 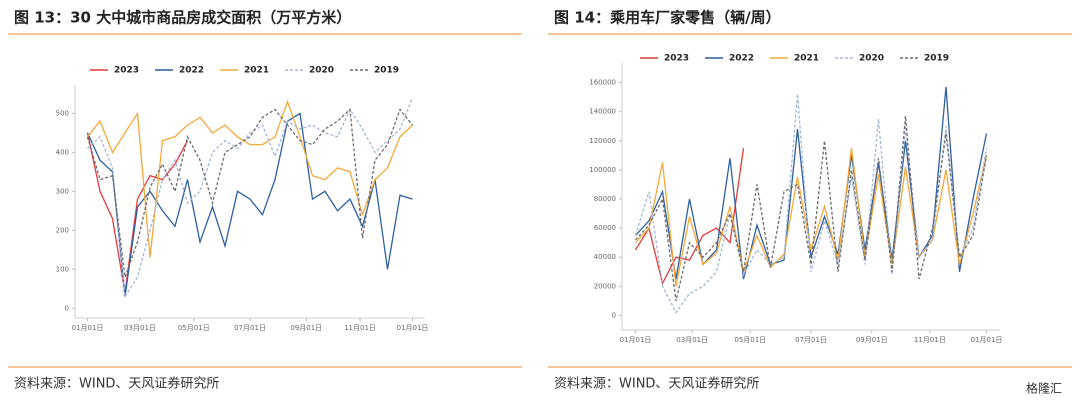 What do you see at coordinates (605, 228) in the screenshot?
I see `y-tick-label: 60000` at bounding box center [605, 228].